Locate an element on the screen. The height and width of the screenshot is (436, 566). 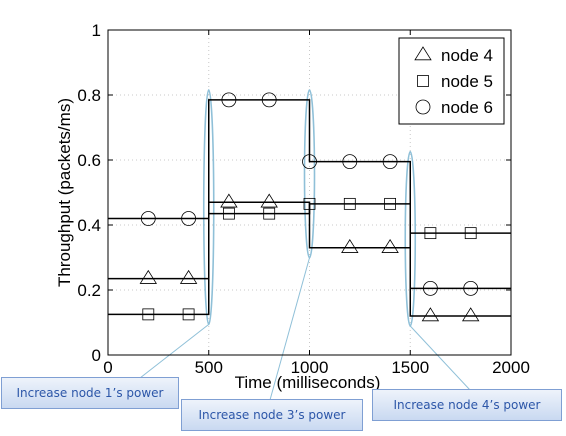
callout-node-4: Increase node 4’s power is located at coordinates (467, 405).